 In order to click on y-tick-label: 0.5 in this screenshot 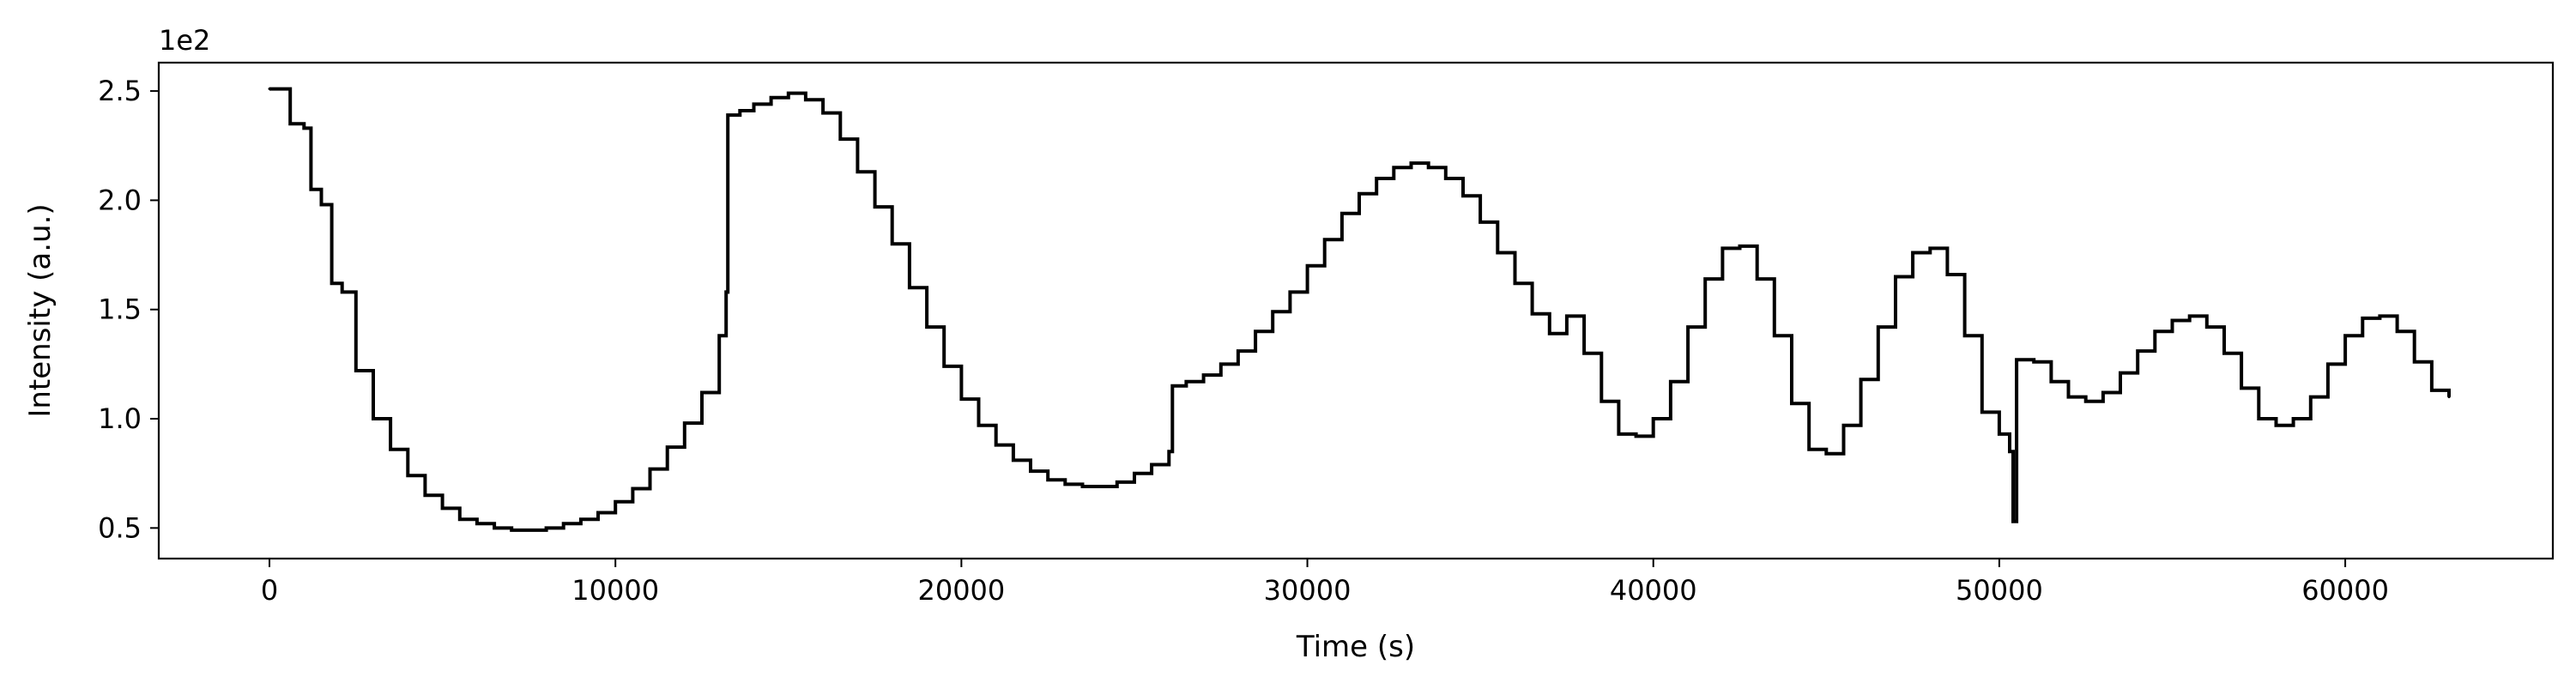, I will do `click(120, 528)`.